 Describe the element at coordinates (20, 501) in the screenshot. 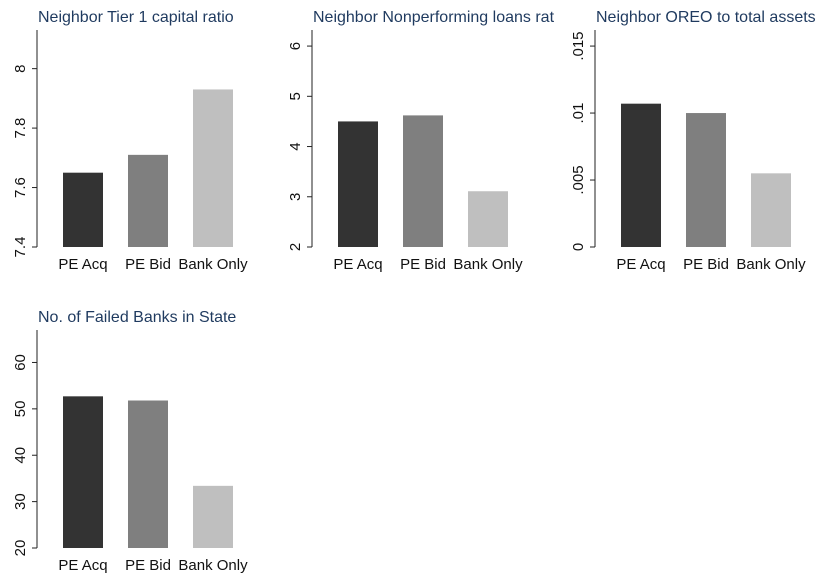

I see `y-tick-label: 30` at that location.